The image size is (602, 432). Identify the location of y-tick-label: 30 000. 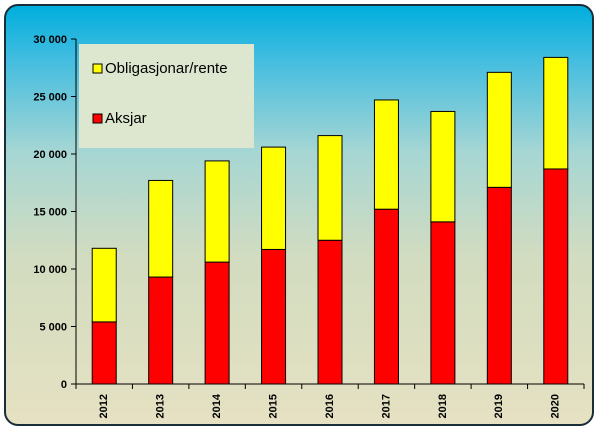
(50, 40).